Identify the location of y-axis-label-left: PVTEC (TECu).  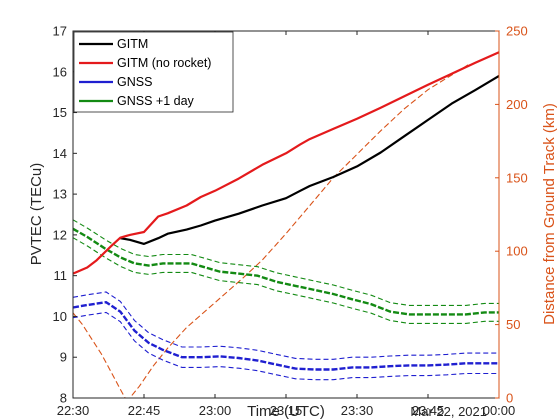
(36, 214).